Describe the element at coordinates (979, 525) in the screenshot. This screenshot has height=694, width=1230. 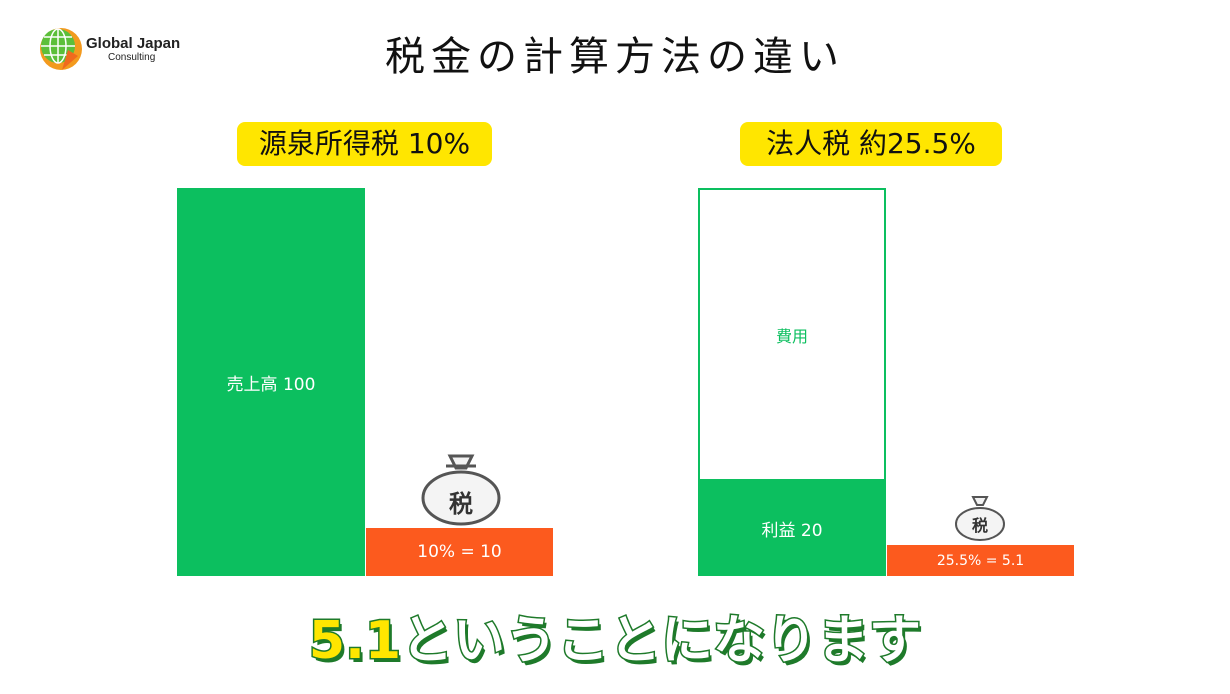
I see `tax-bag-small-label: 税` at that location.